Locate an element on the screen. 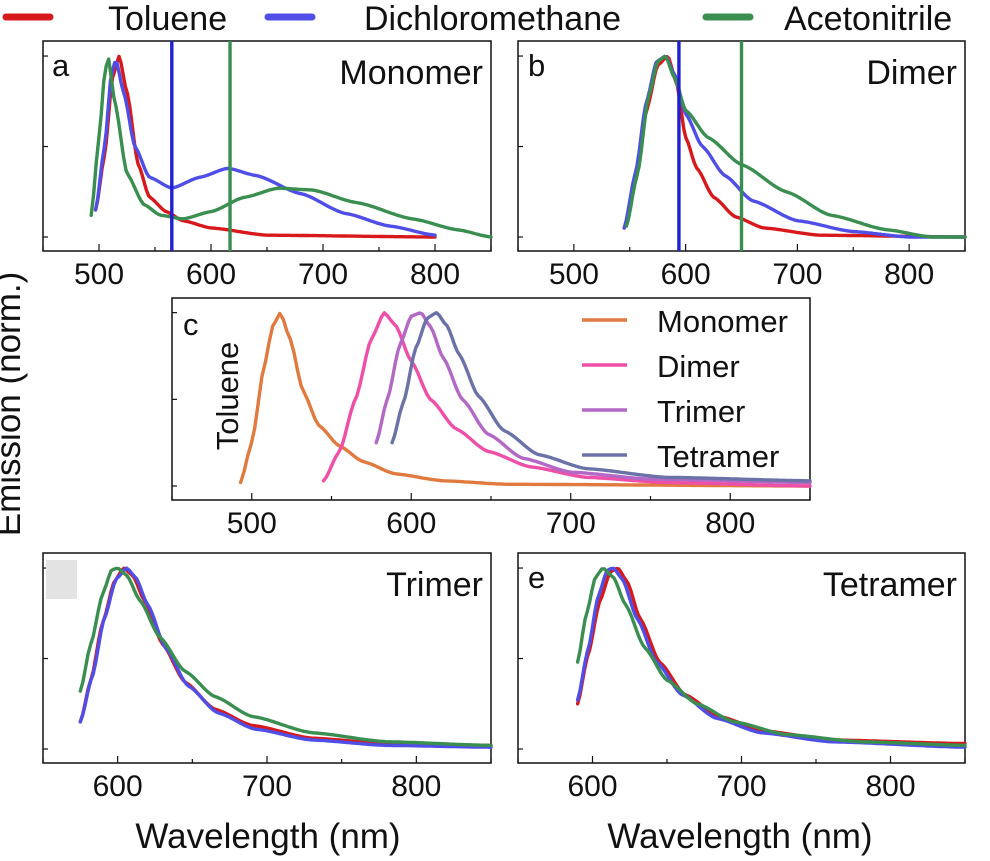 The width and height of the screenshot is (990, 861). panel-c-series-tetramer is located at coordinates (601, 397).